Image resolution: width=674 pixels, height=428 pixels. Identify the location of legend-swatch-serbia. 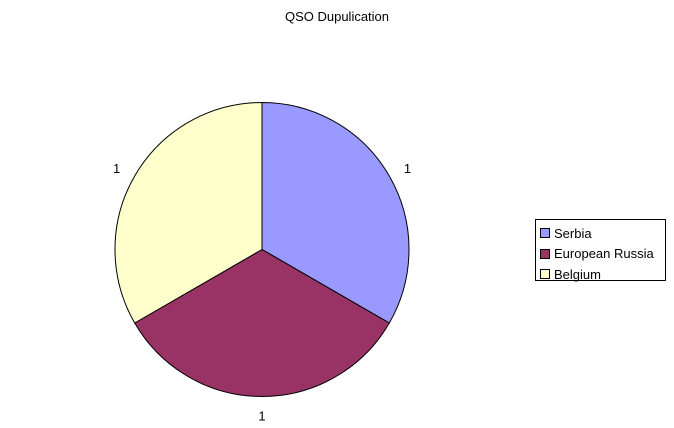
(545, 233).